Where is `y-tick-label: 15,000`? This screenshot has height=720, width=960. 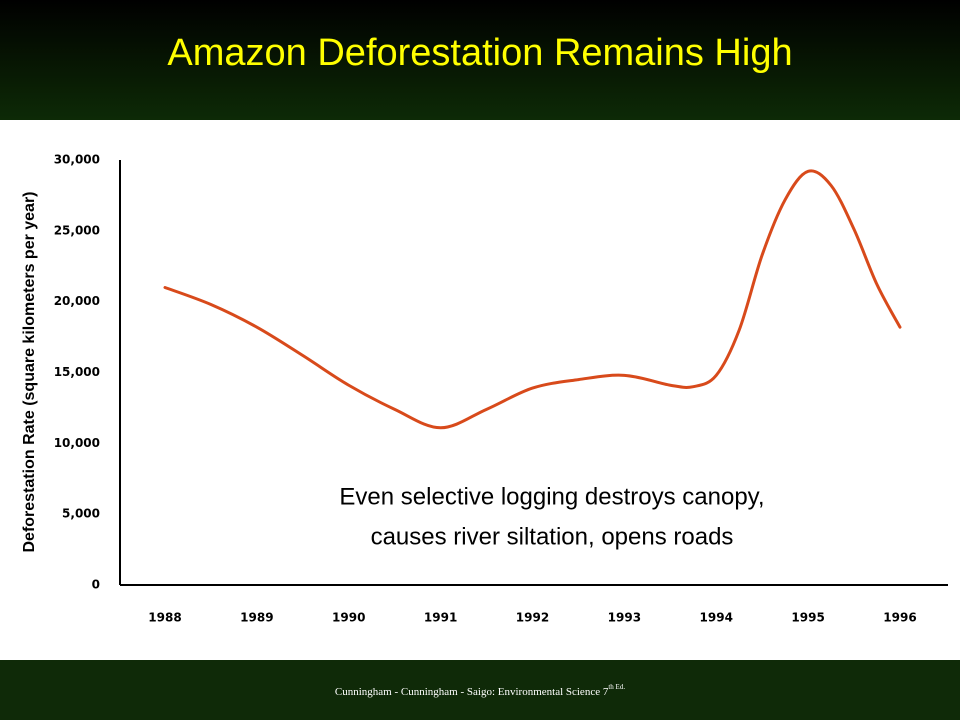 y-tick-label: 15,000 is located at coordinates (77, 372).